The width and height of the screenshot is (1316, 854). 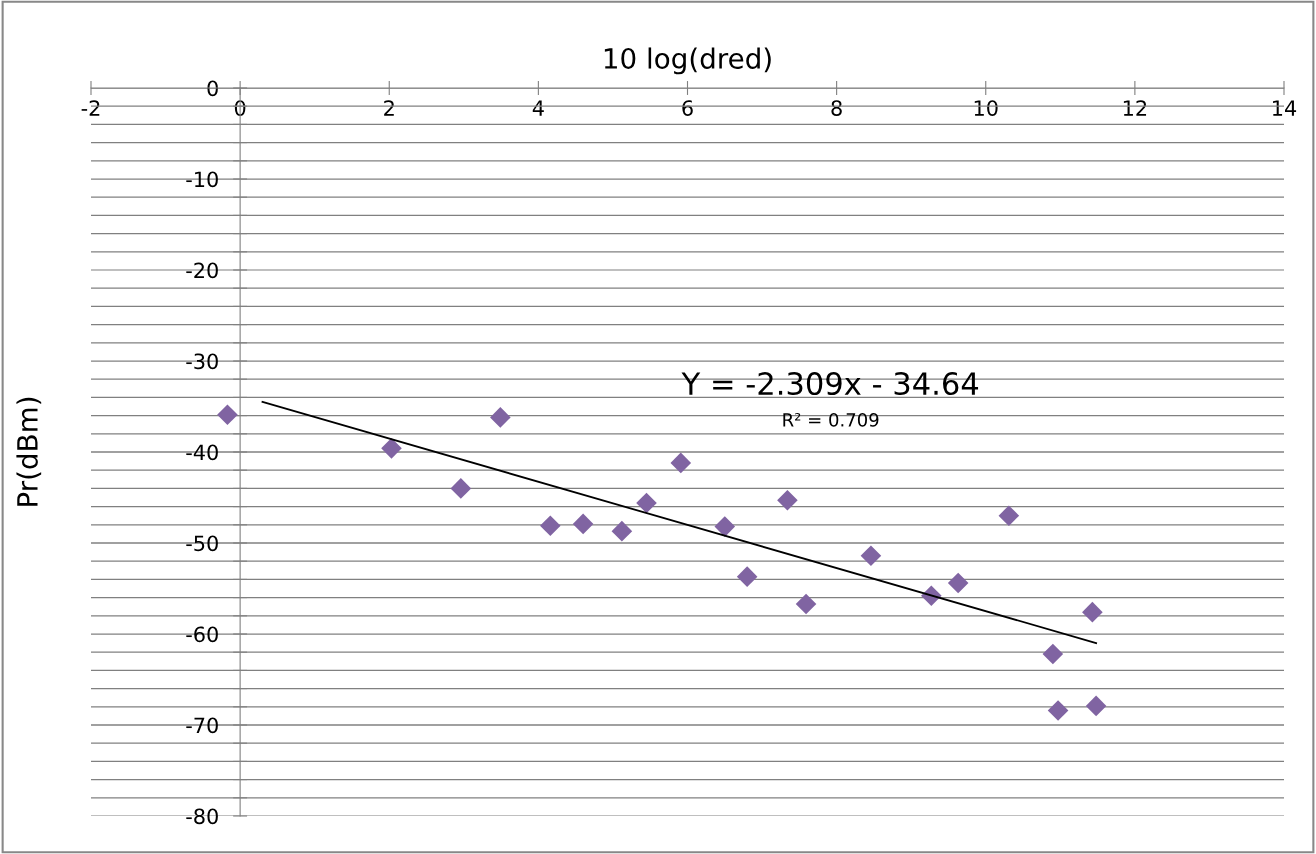 I want to click on x-tick-label: 12, so click(x=1135, y=108).